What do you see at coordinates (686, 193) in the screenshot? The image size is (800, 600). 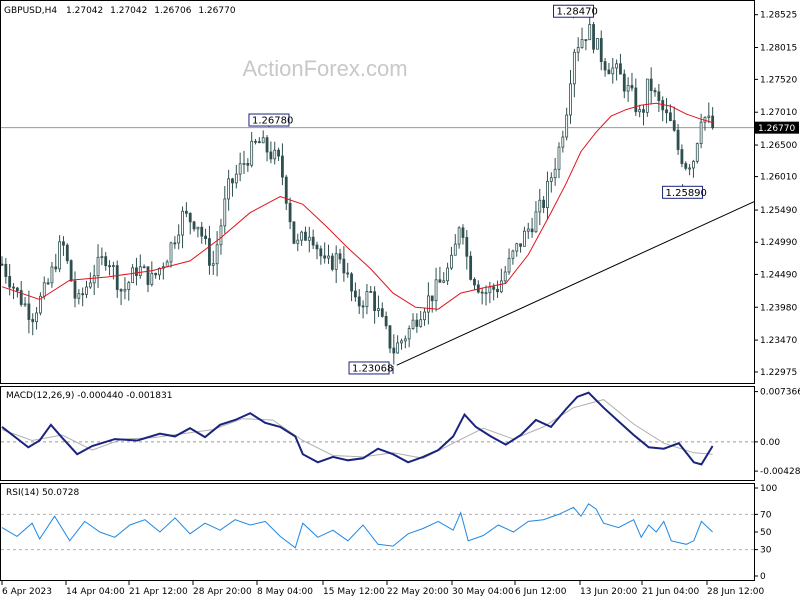 I see `annotation-label: 1.25890` at bounding box center [686, 193].